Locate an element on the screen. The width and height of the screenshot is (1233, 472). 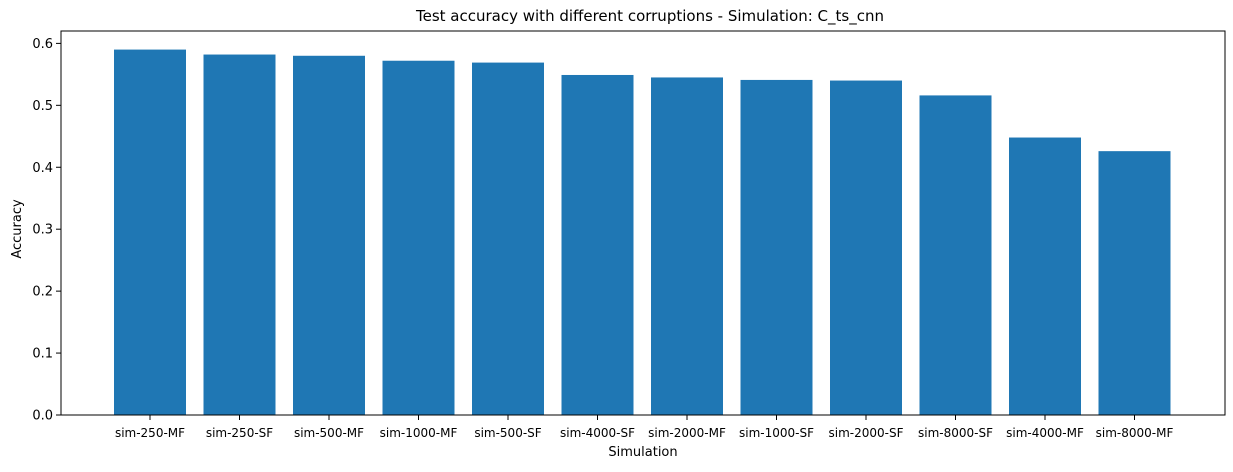
x-tick-label: sim-250-MF is located at coordinates (150, 433).